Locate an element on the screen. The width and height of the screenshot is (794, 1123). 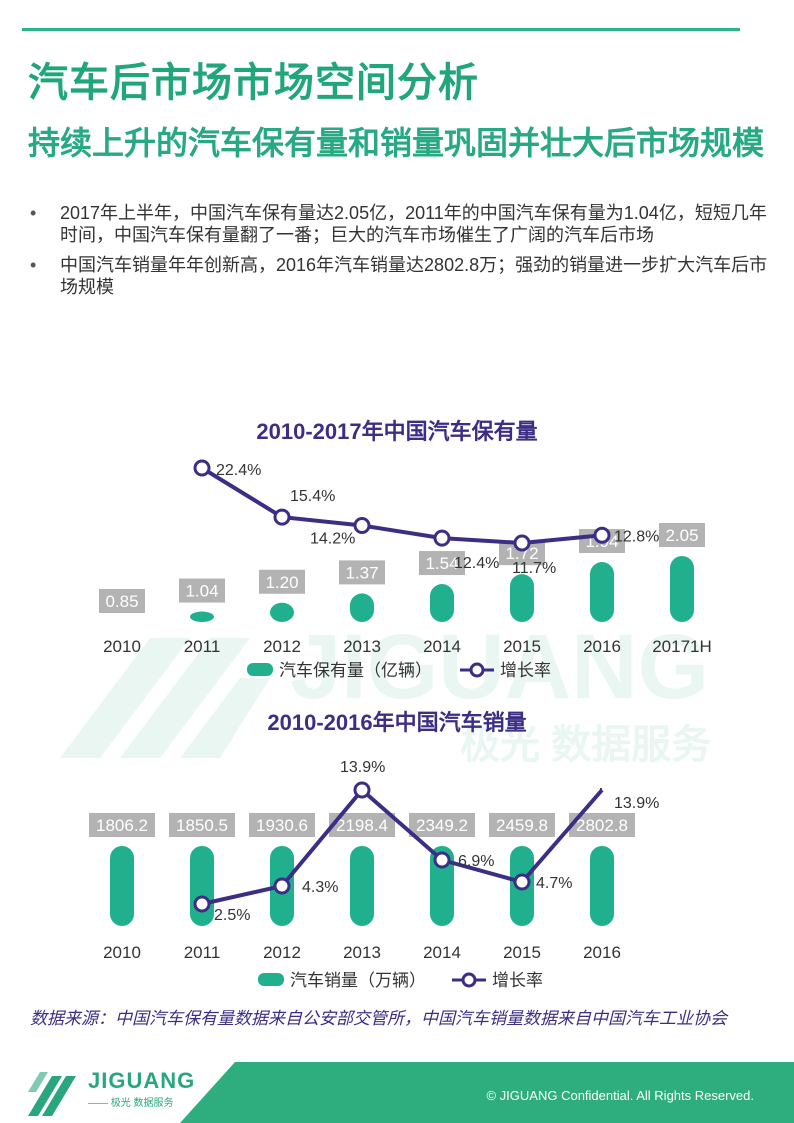
growth-rate-label: 14.2% is located at coordinates (332, 538).